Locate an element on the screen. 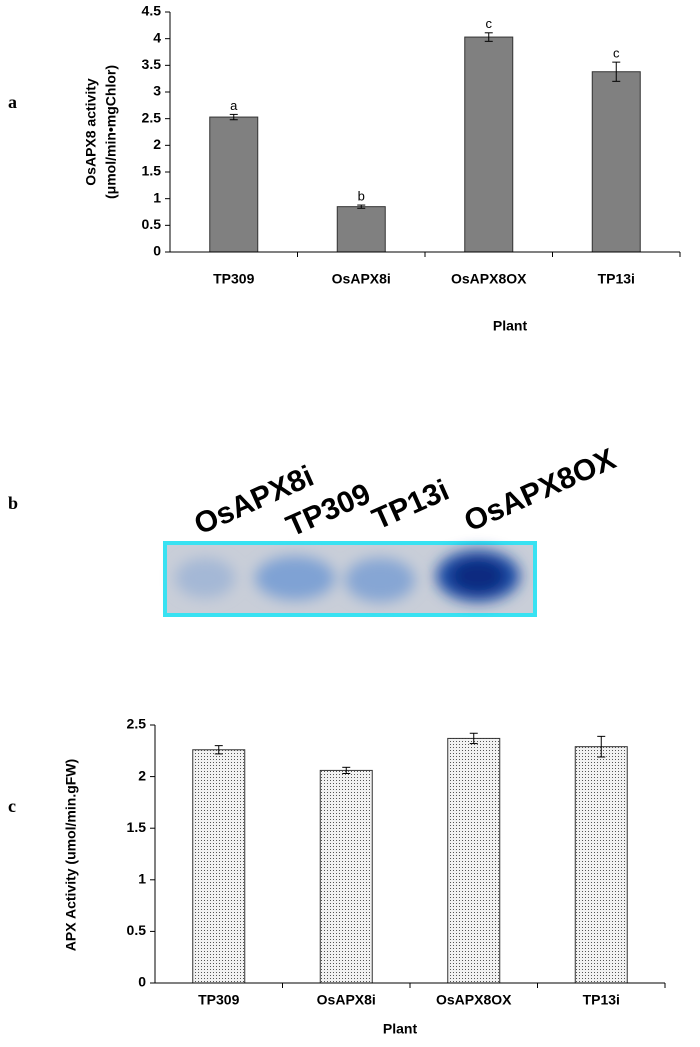 The width and height of the screenshot is (700, 1047). panel-label: a is located at coordinates (12, 102).